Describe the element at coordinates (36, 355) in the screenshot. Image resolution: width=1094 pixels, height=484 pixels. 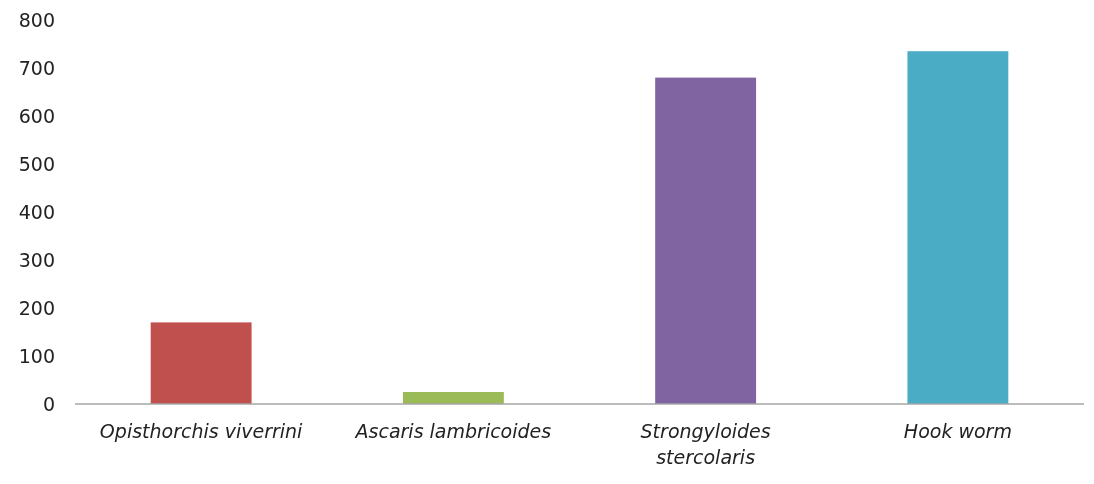
I see `y-tick-label: 100` at that location.